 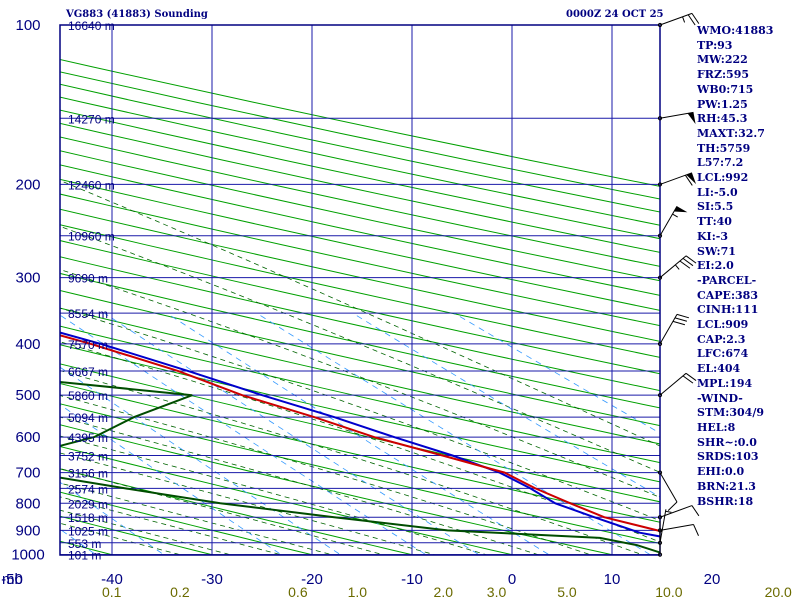 What do you see at coordinates (312, 579) in the screenshot?
I see `temperature-tick-label: -20` at bounding box center [312, 579].